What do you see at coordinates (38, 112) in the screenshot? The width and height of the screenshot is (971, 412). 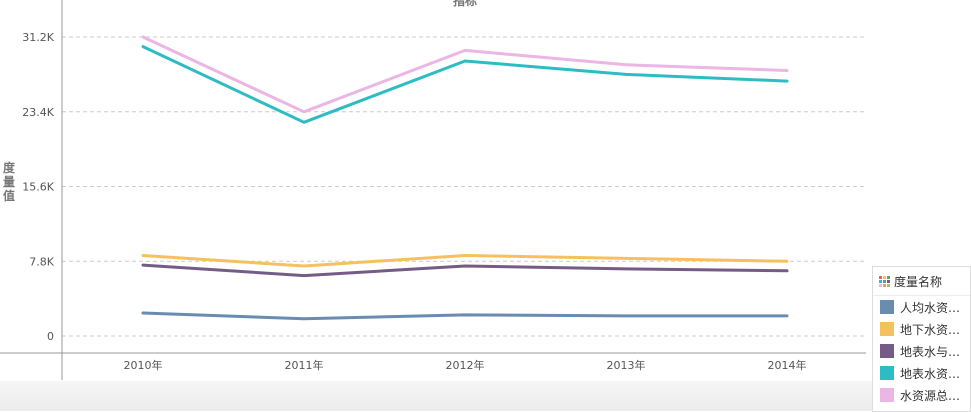 I see `y-tick-label: 23.4K` at bounding box center [38, 112].